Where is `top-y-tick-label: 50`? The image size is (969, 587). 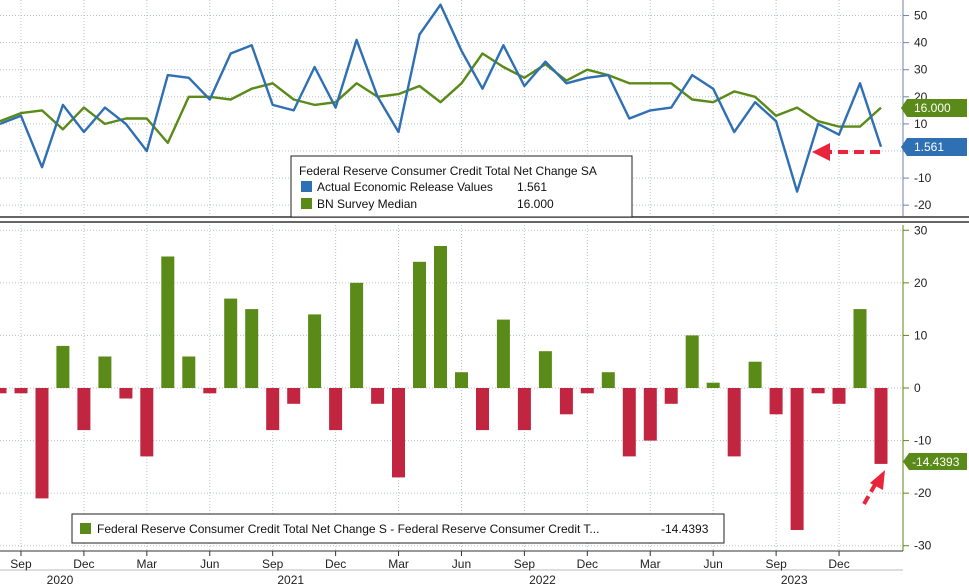
top-y-tick-label: 50 is located at coordinates (921, 16).